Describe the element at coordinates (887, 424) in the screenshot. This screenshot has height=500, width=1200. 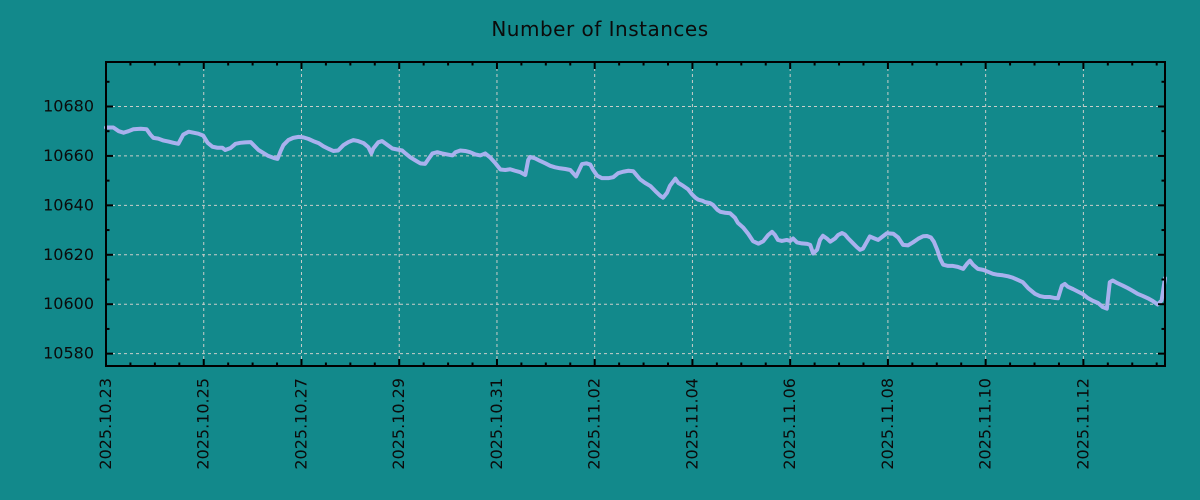
I see `svg-text: 2025.11.08` at that location.